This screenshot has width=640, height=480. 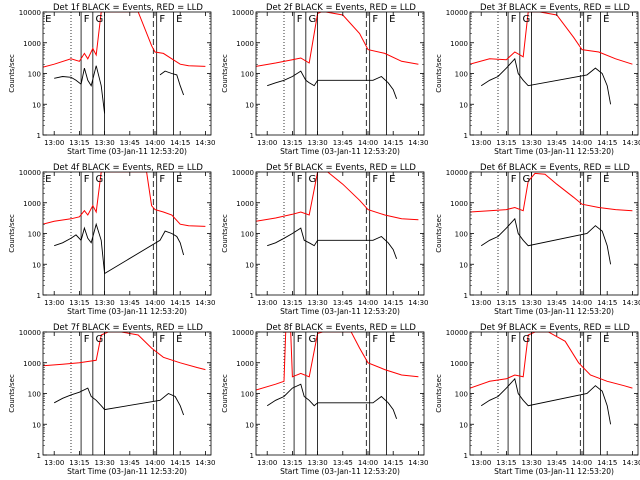 I want to click on y-tick-label: 1000, so click(x=32, y=204).